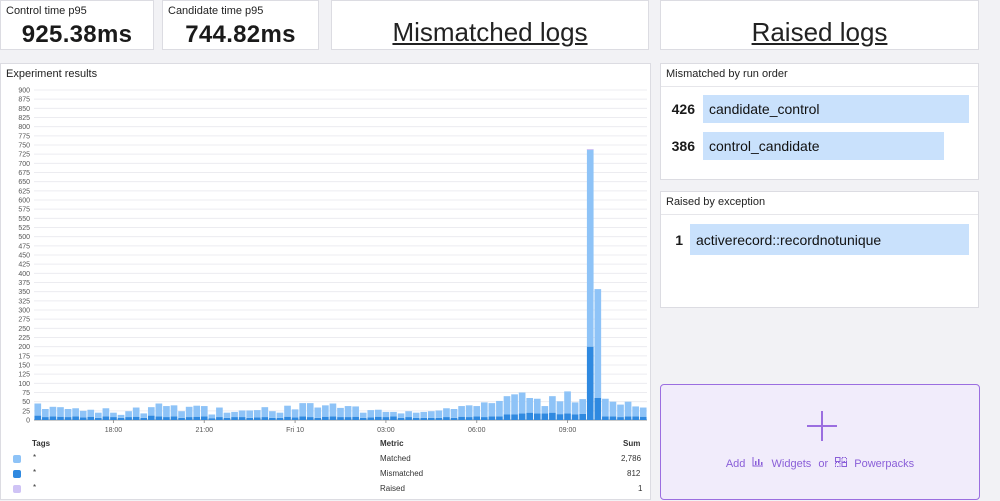 This screenshot has height=501, width=1000. What do you see at coordinates (836, 109) in the screenshot?
I see `toplist-bar-candidate-control: candidate_control` at bounding box center [836, 109].